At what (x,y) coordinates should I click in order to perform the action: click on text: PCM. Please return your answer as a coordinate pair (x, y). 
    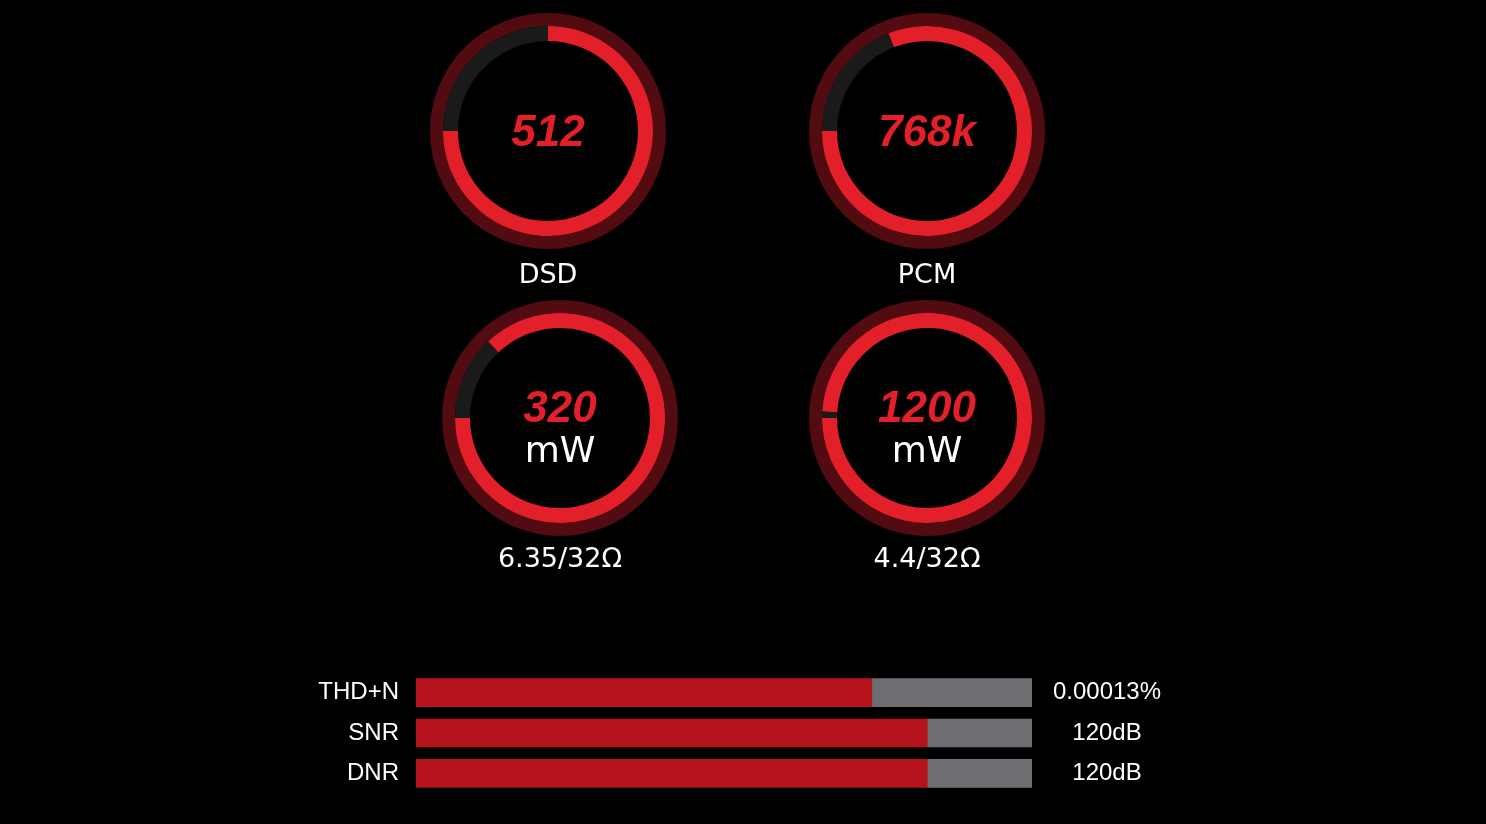
    Looking at the image, I should click on (927, 273).